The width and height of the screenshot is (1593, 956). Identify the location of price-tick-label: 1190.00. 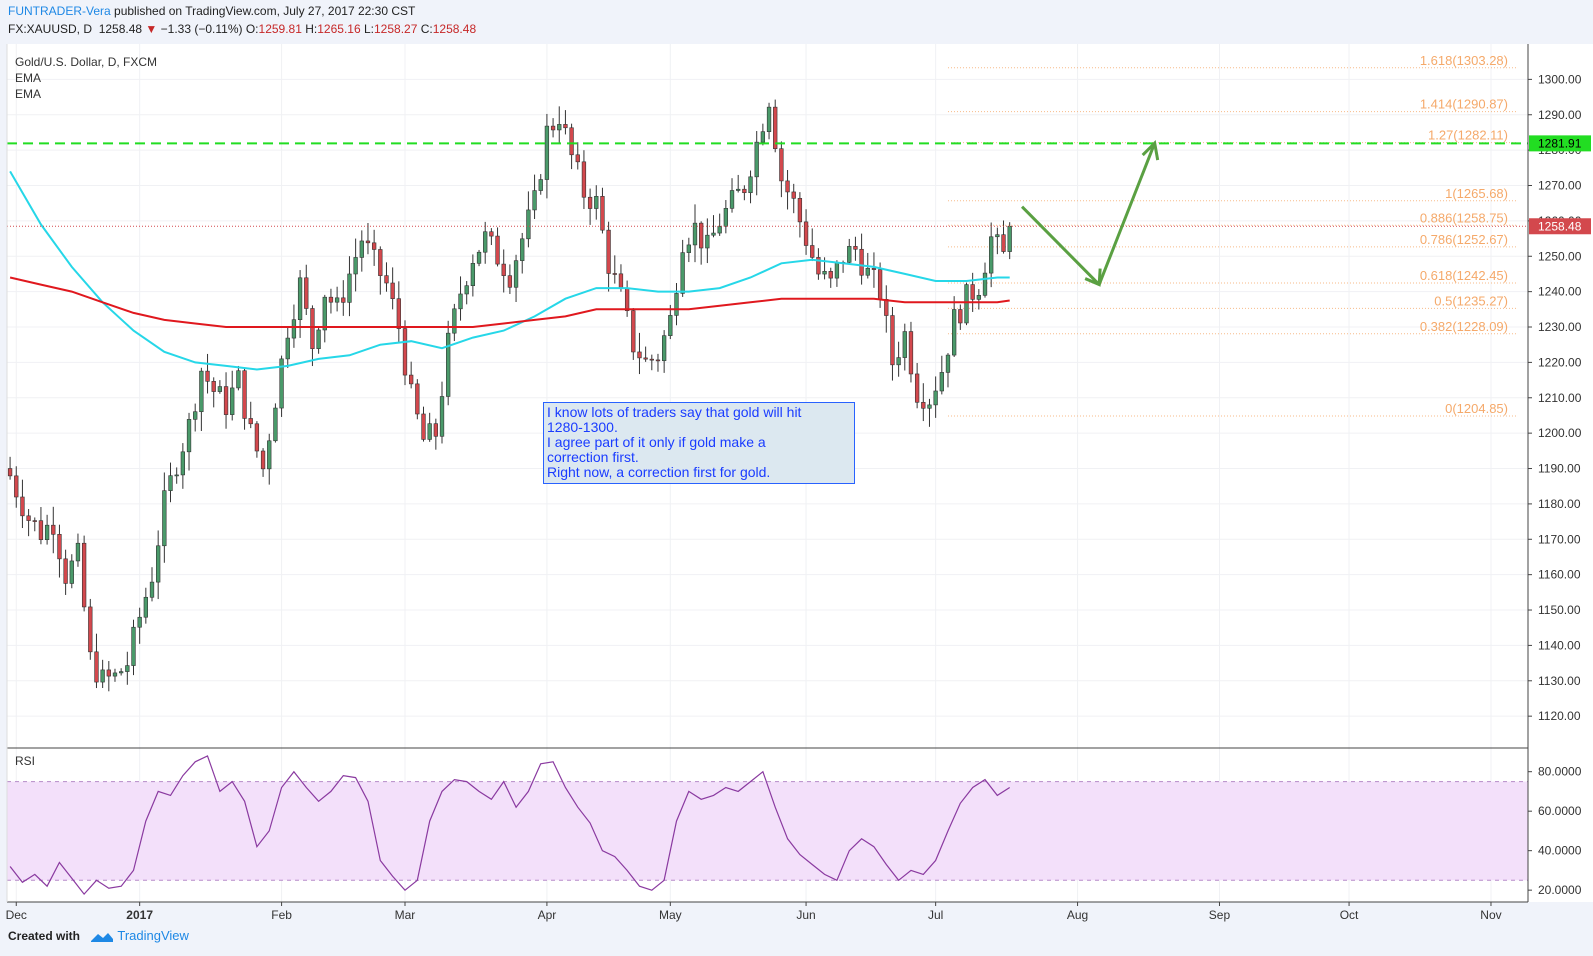
(1559, 469).